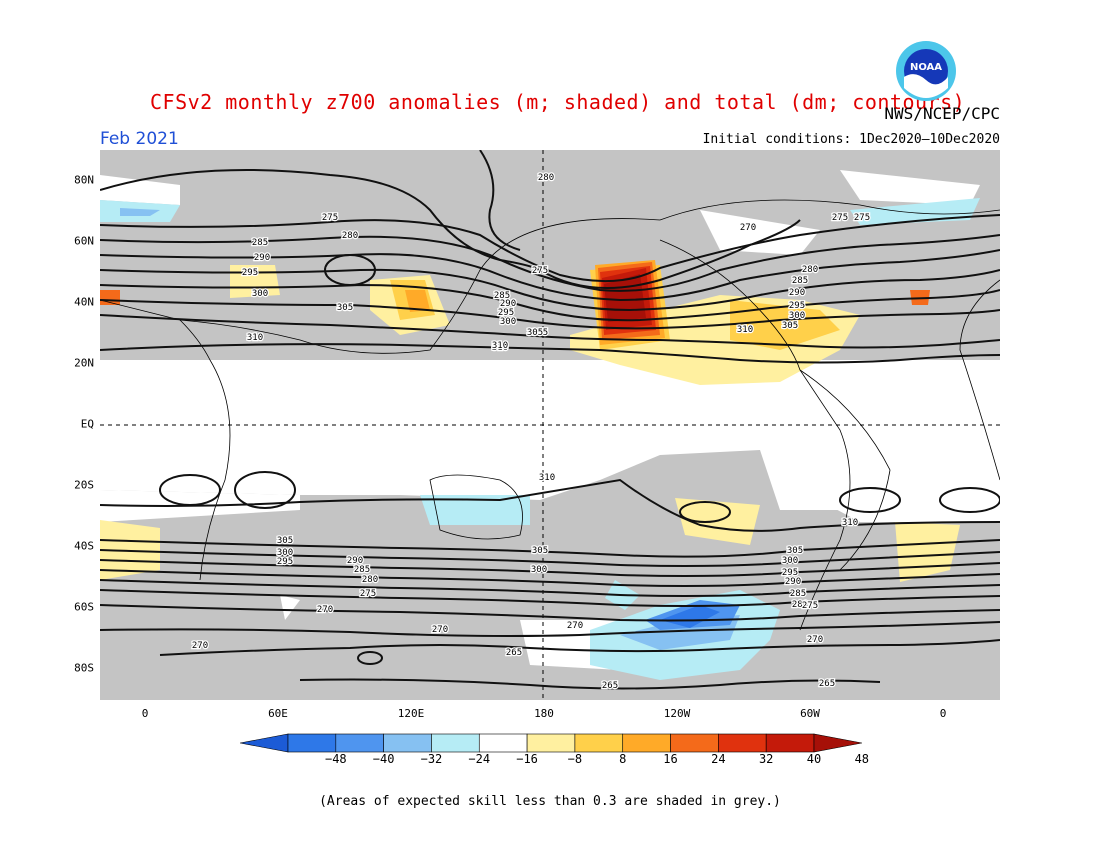  What do you see at coordinates (479, 759) in the screenshot?
I see `colorbar-label: −24` at bounding box center [479, 759].